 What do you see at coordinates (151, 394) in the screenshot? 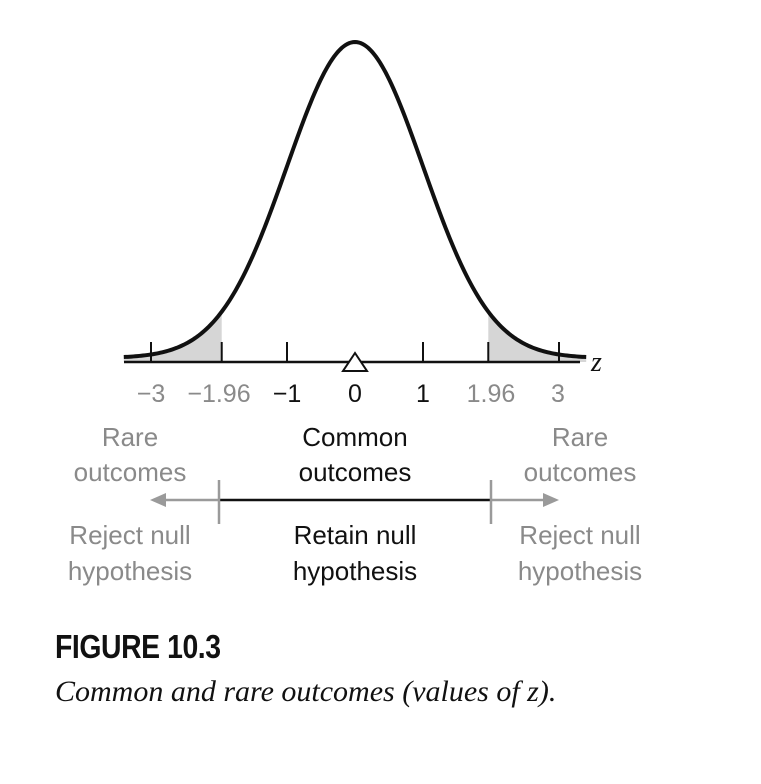
I see `tick-label: −3` at bounding box center [151, 394].